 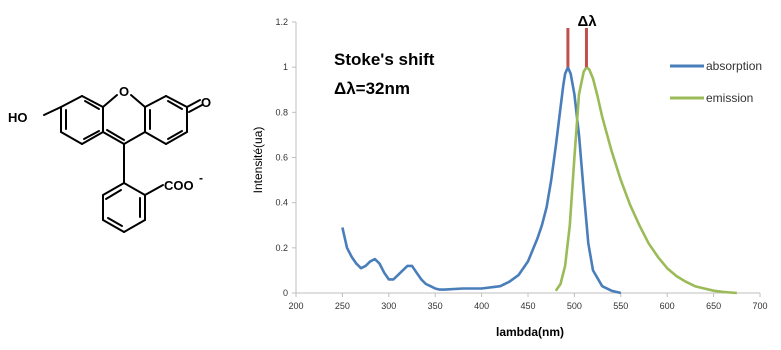 I want to click on carboxylate-label: COO, so click(x=179, y=185).